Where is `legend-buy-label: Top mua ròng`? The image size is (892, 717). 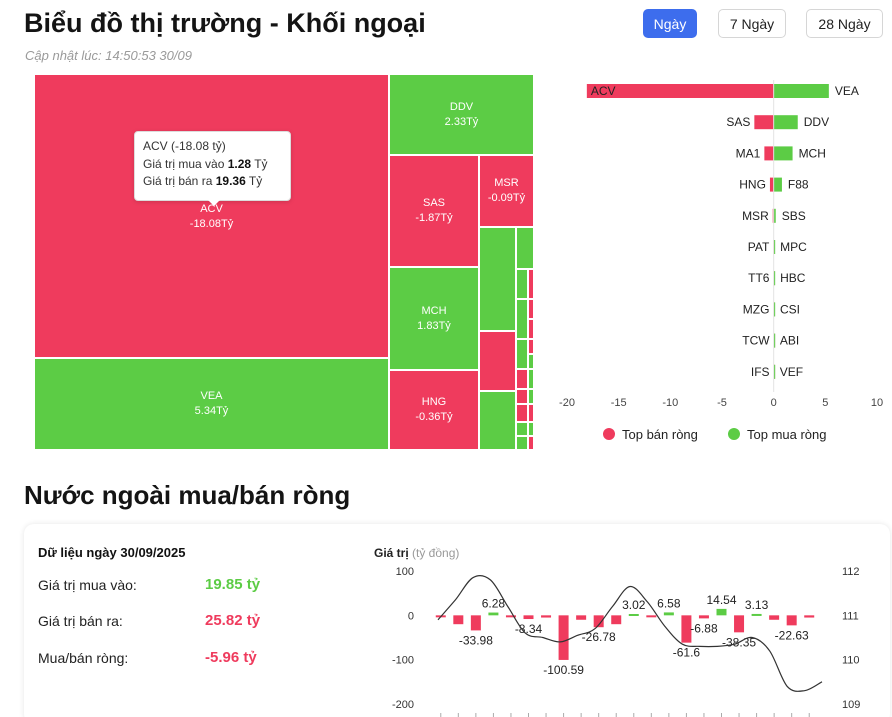
legend-buy-label: Top mua ròng is located at coordinates (787, 434).